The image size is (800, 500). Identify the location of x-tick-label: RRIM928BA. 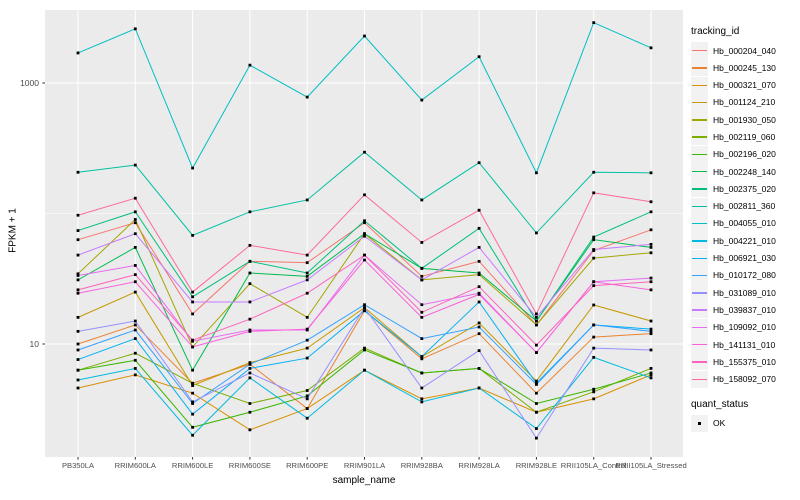
(422, 465).